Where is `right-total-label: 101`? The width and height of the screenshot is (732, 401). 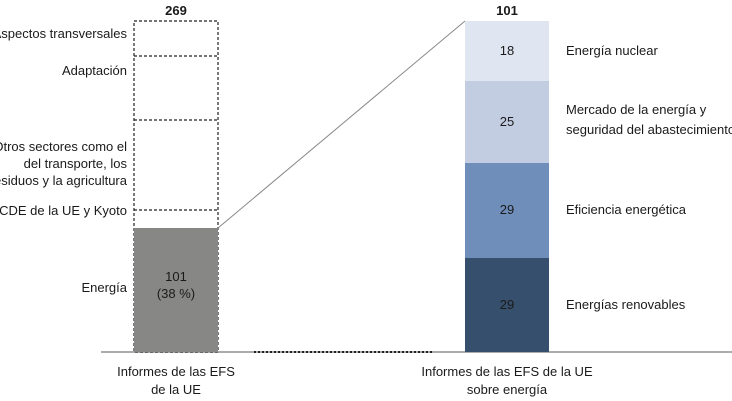
right-total-label: 101 is located at coordinates (507, 10).